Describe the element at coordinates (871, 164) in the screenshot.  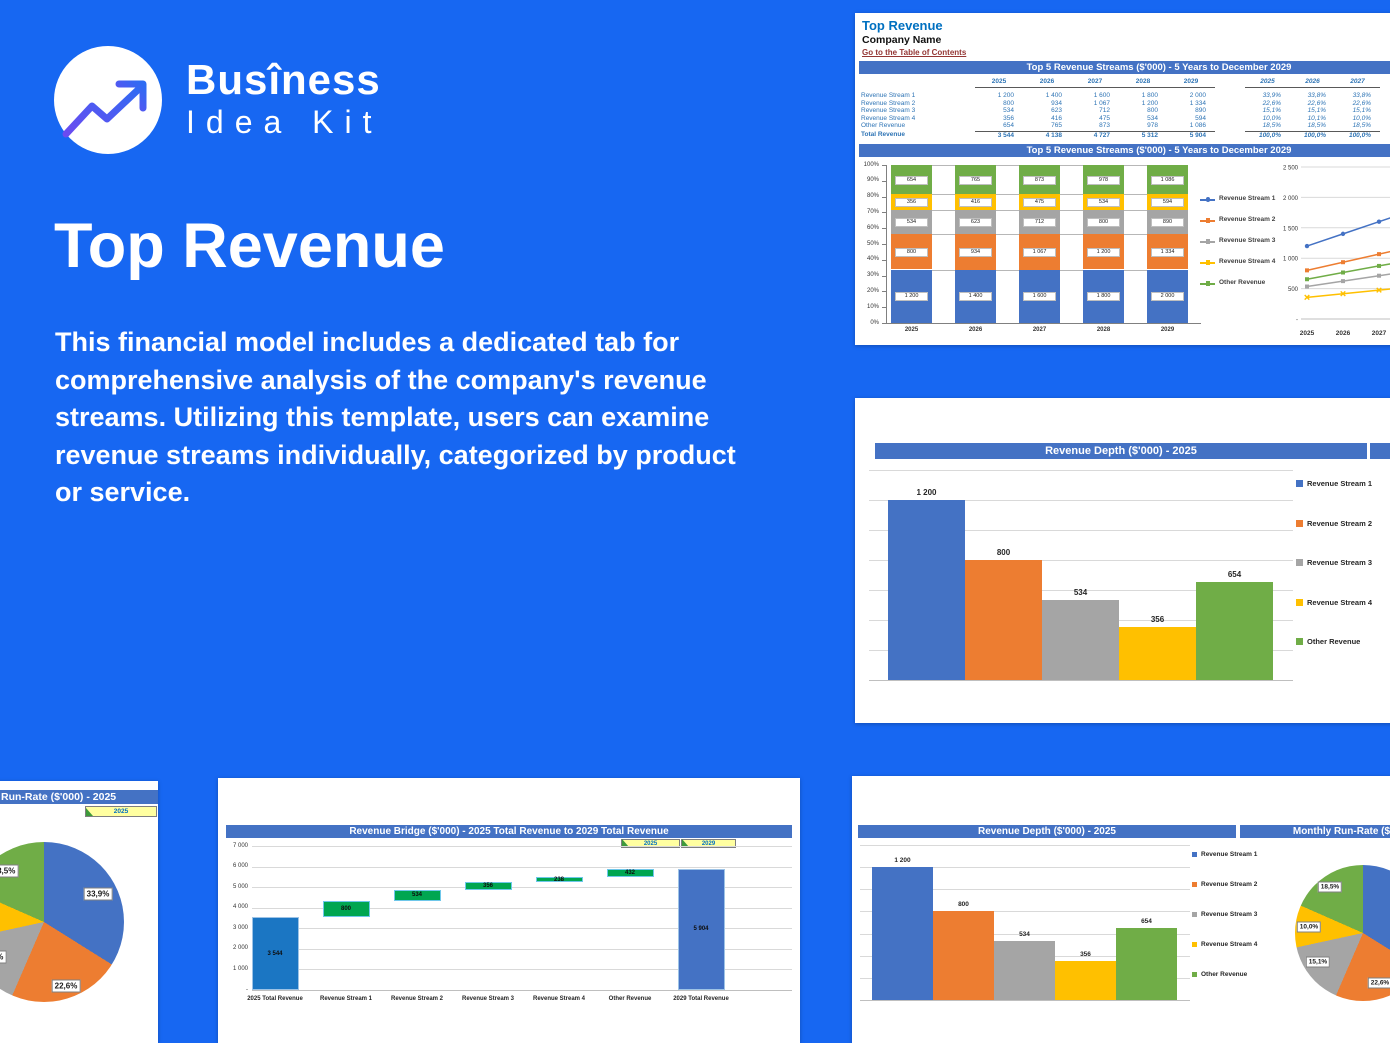
I see `y-axis-tick-label: 100%` at that location.